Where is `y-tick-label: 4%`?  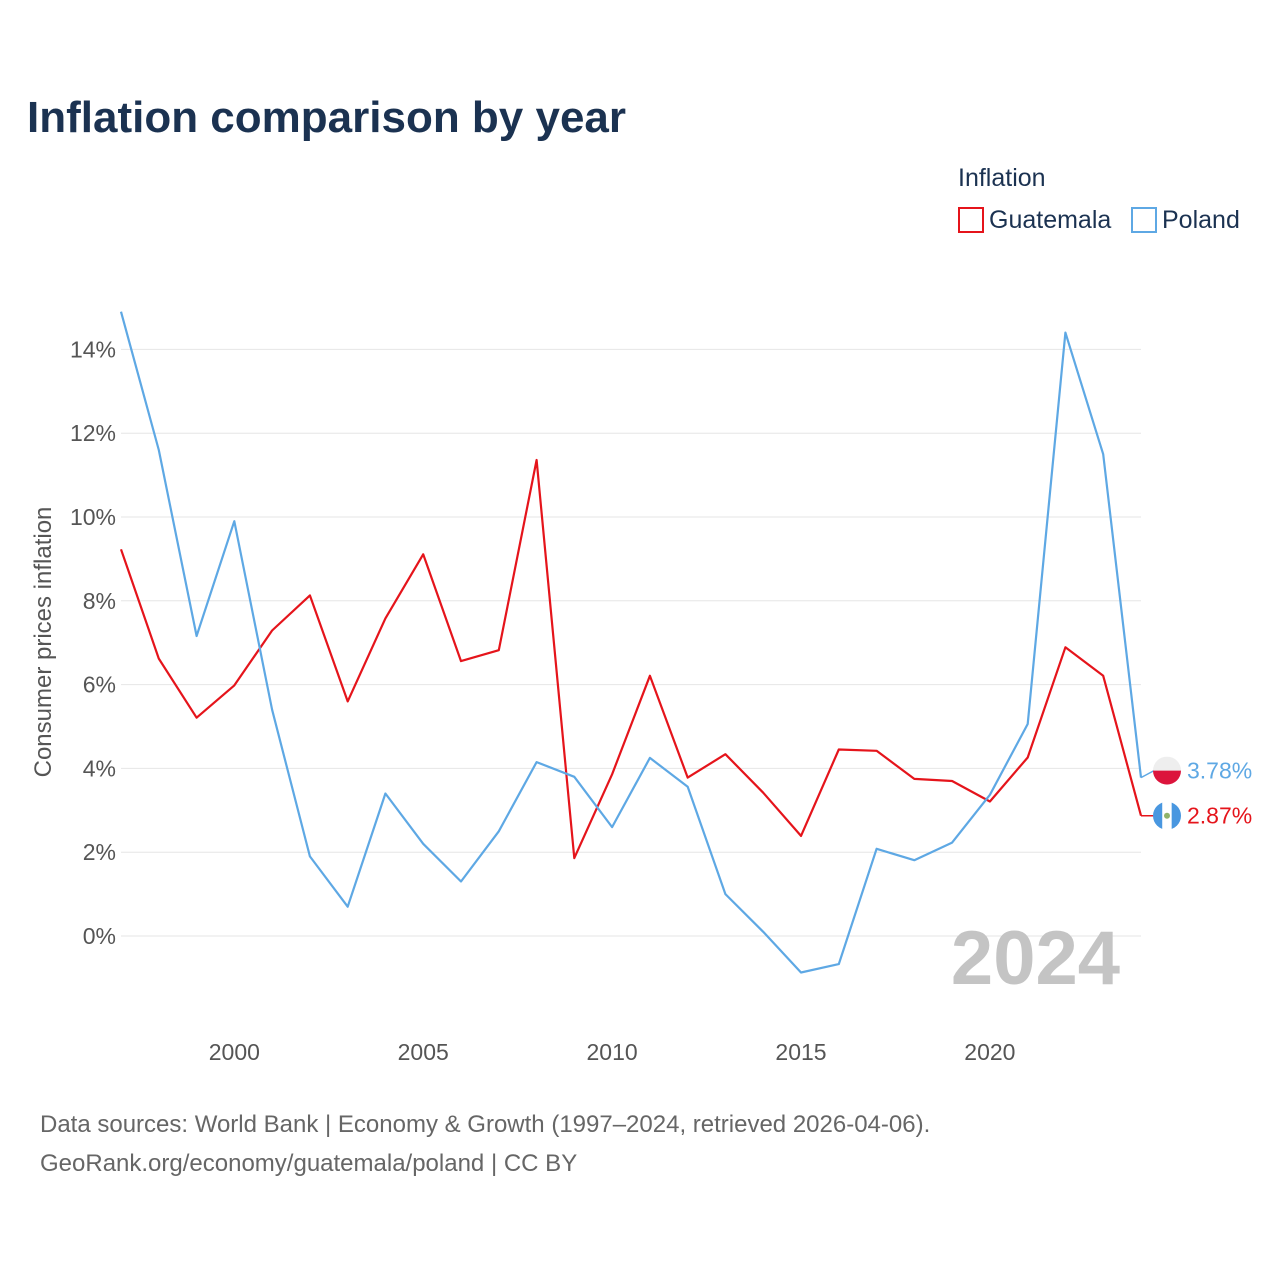 y-tick-label: 4% is located at coordinates (99, 768).